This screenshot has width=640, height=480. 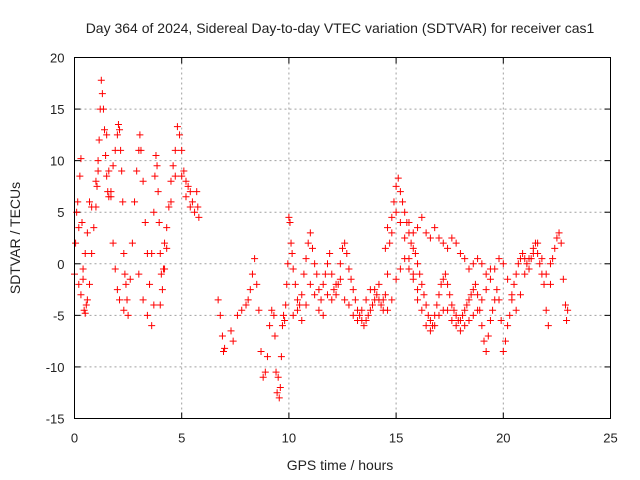 I want to click on x-tick-label: 0, so click(x=74, y=438).